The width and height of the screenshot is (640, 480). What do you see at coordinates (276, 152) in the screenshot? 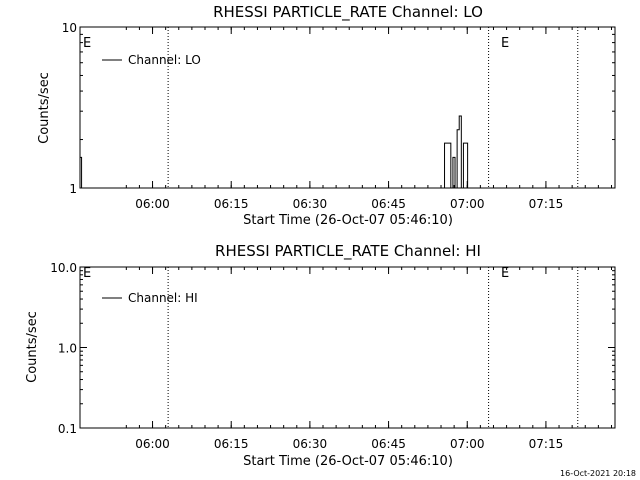
I see `series-line-lo` at bounding box center [276, 152].